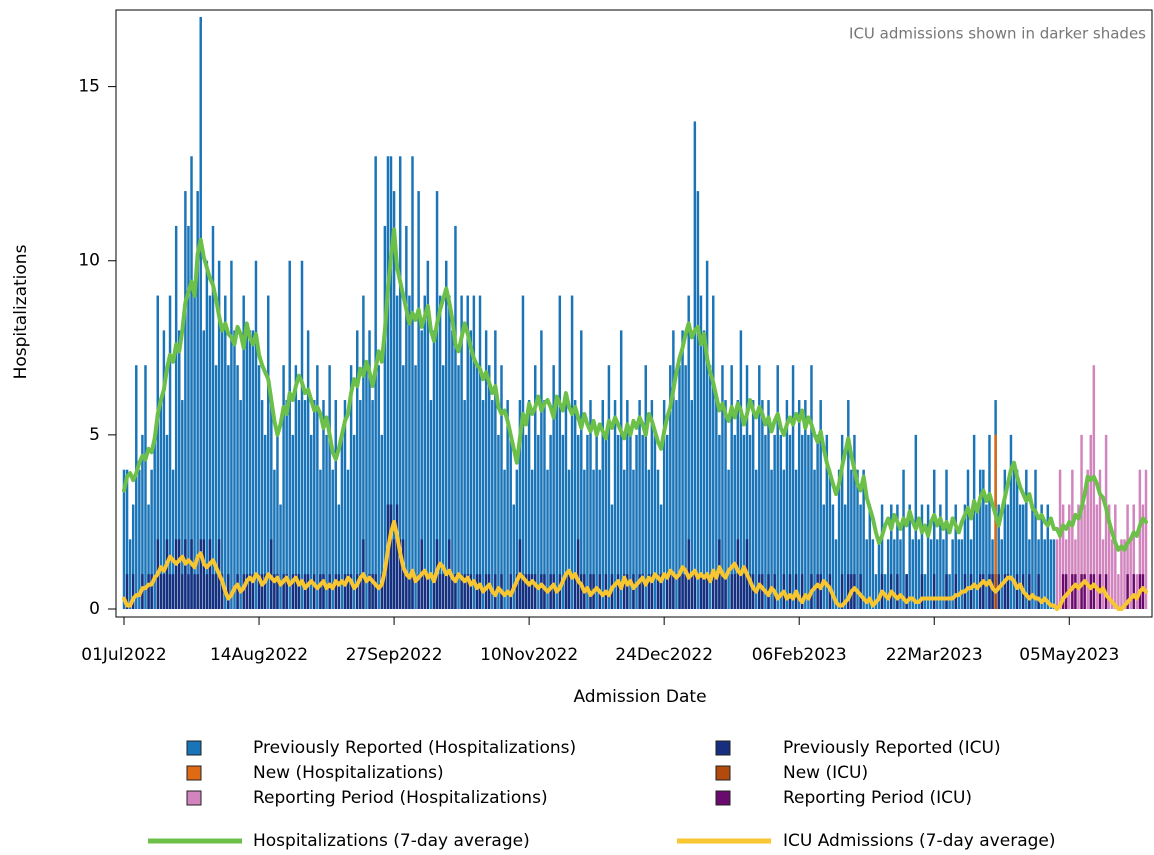  I want to click on legend-label: Previously Reported (Hospitalizations), so click(414, 748).